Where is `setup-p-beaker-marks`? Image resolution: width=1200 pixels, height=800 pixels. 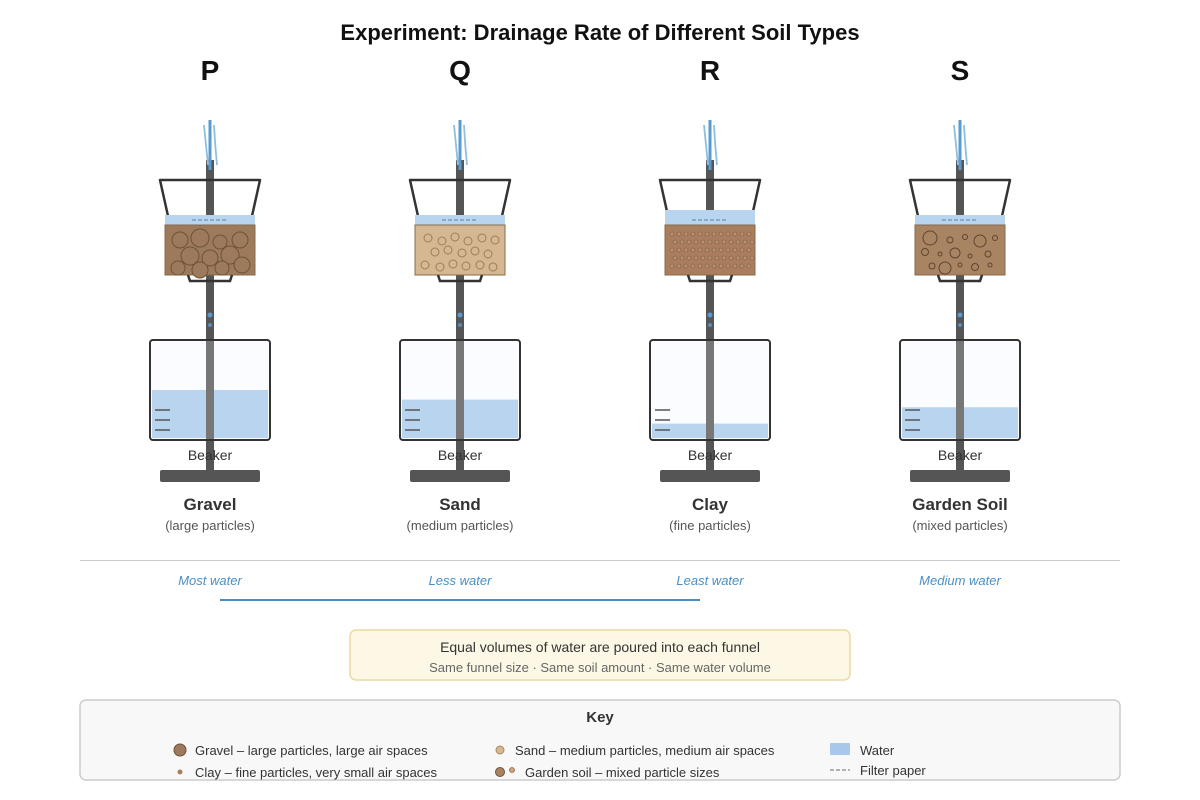
setup-p-beaker-marks is located at coordinates (162, 420).